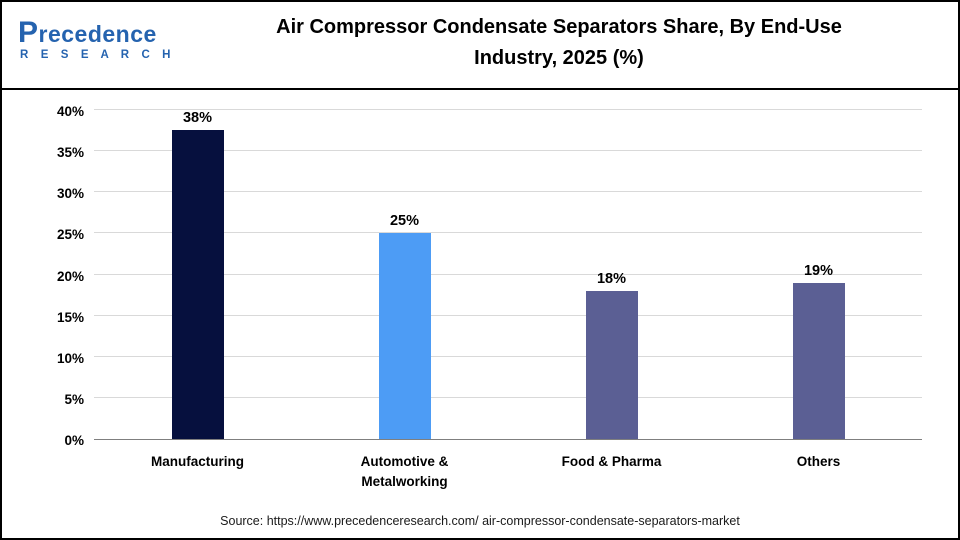 This screenshot has width=960, height=540. I want to click on category-label-manufacturing: Manufacturing, so click(197, 461).